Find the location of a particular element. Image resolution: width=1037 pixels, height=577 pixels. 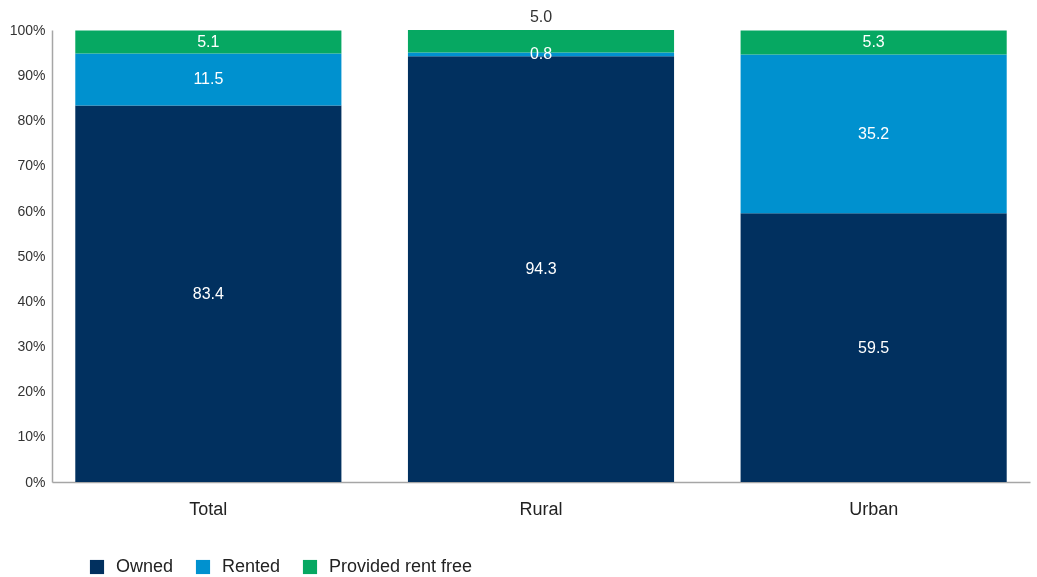

data-label: 35.2 is located at coordinates (874, 133).